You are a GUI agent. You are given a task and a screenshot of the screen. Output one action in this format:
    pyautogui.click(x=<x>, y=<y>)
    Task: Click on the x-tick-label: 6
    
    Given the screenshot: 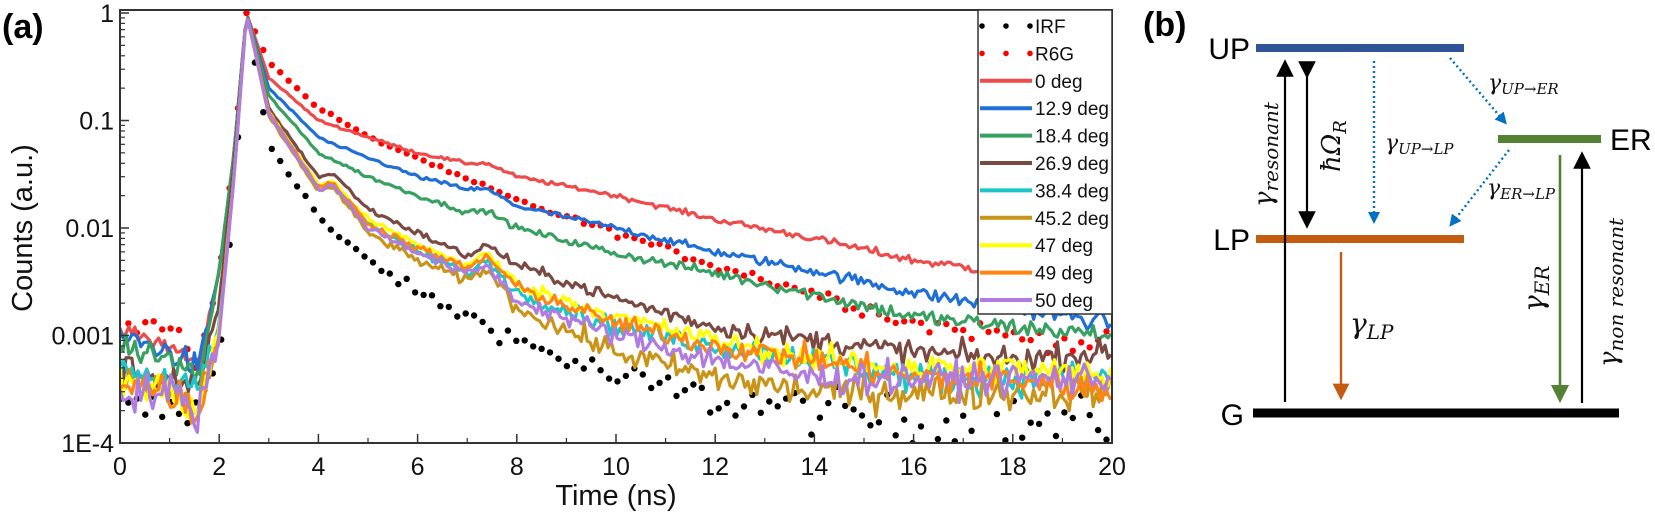 What is the action you would take?
    pyautogui.click(x=418, y=467)
    